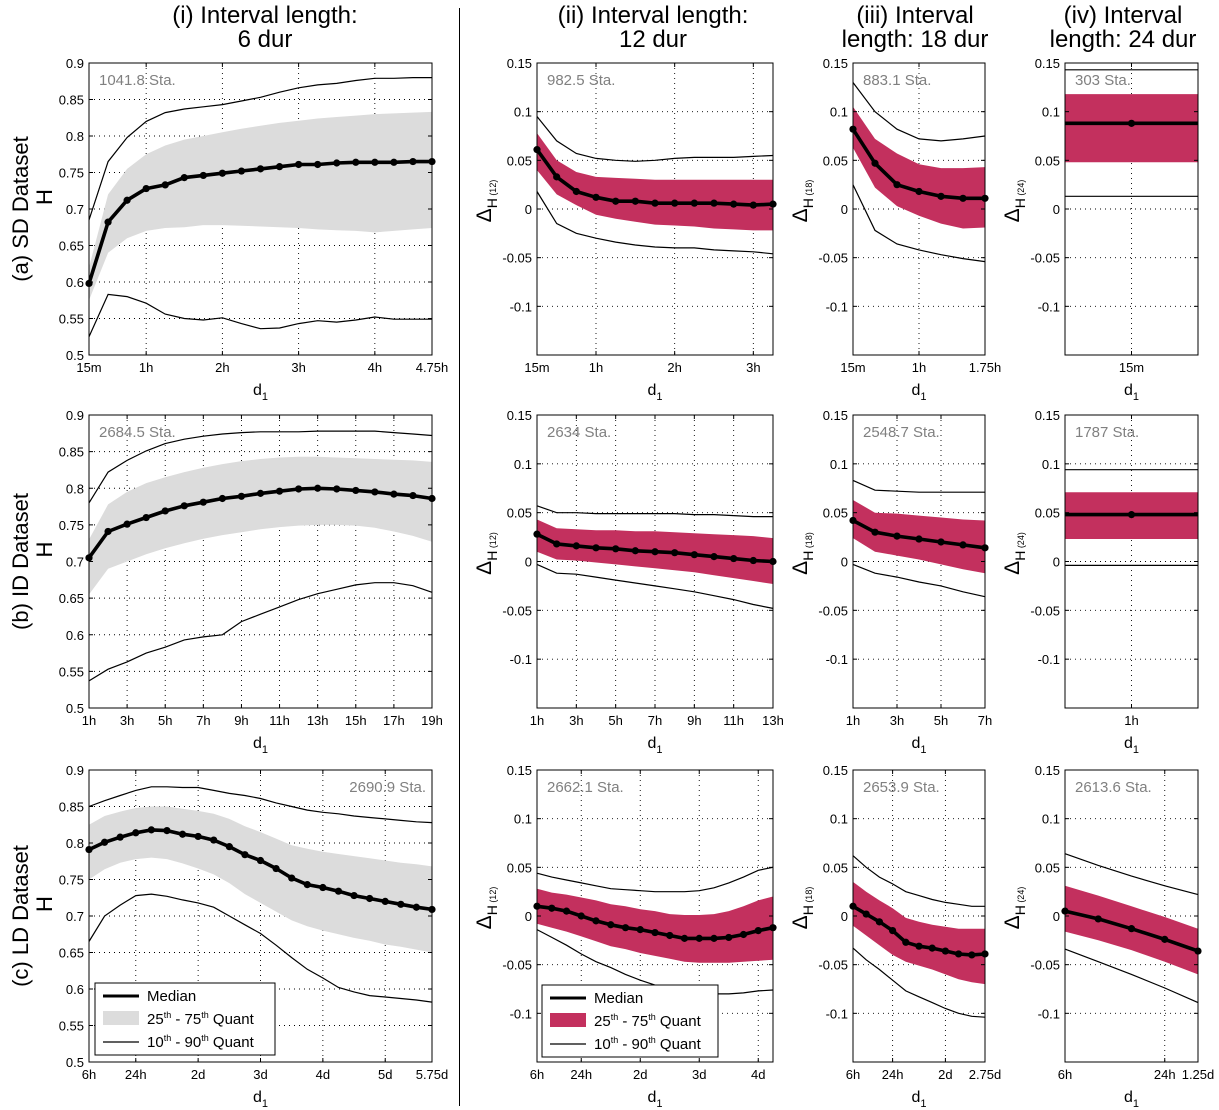  I want to click on ytick-label: -0.05, so click(833, 610).